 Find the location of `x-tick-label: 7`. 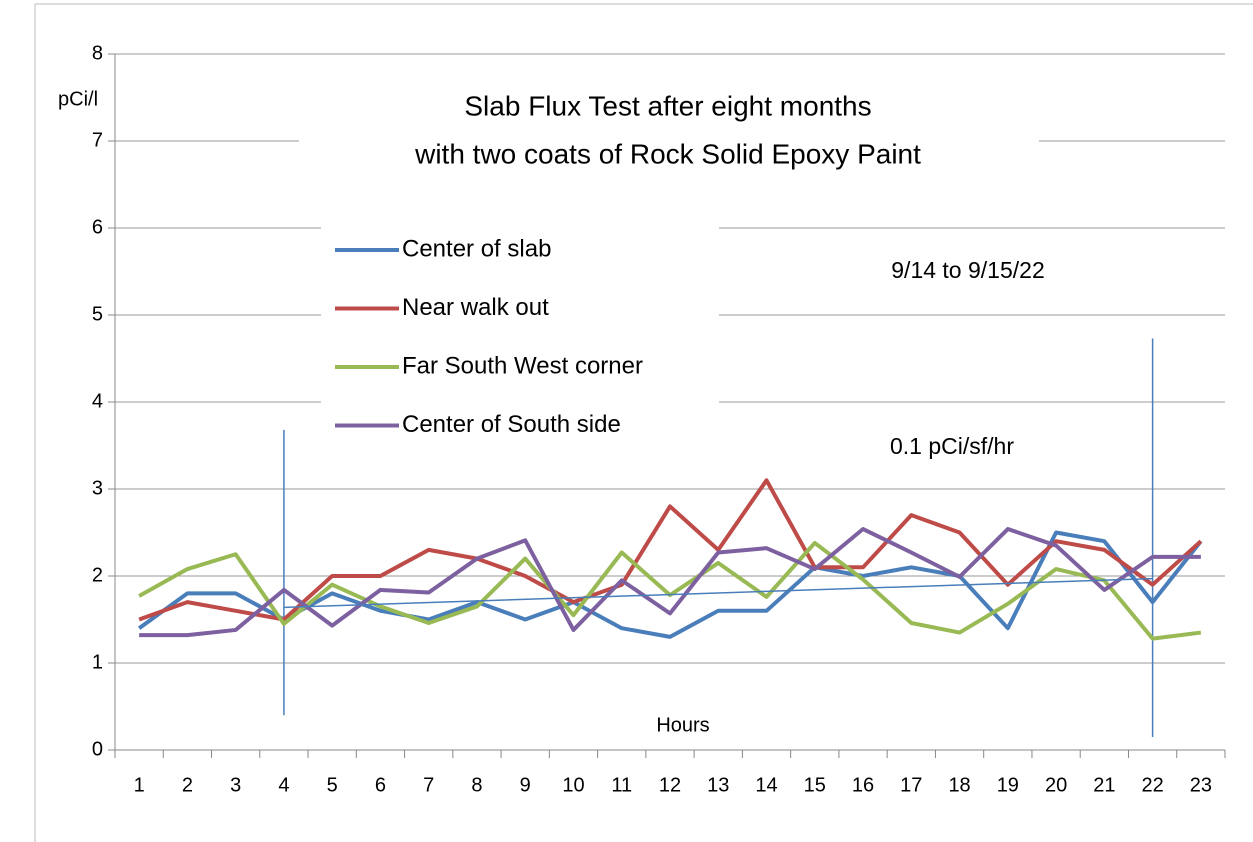

x-tick-label: 7 is located at coordinates (428, 785).